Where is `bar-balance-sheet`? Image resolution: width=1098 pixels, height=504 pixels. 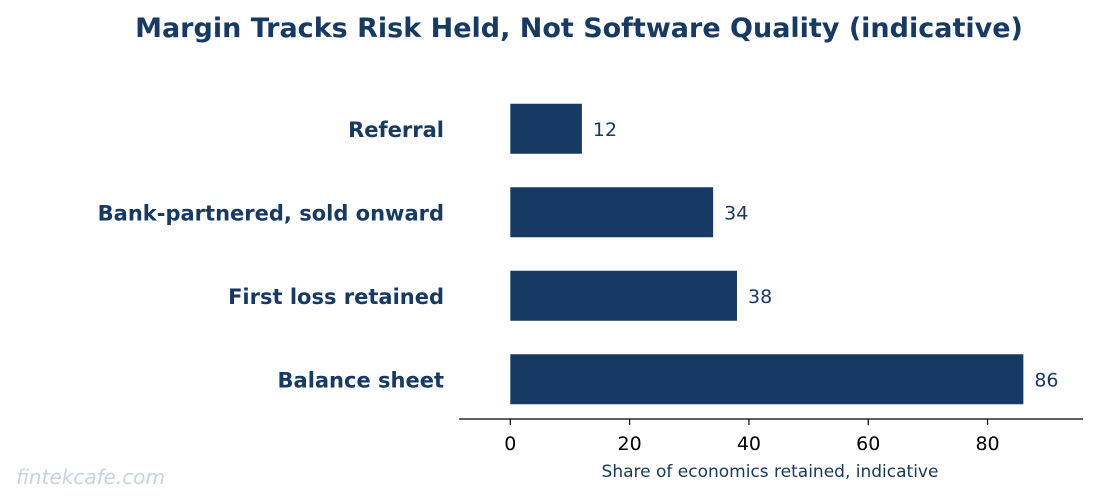
bar-balance-sheet is located at coordinates (767, 379).